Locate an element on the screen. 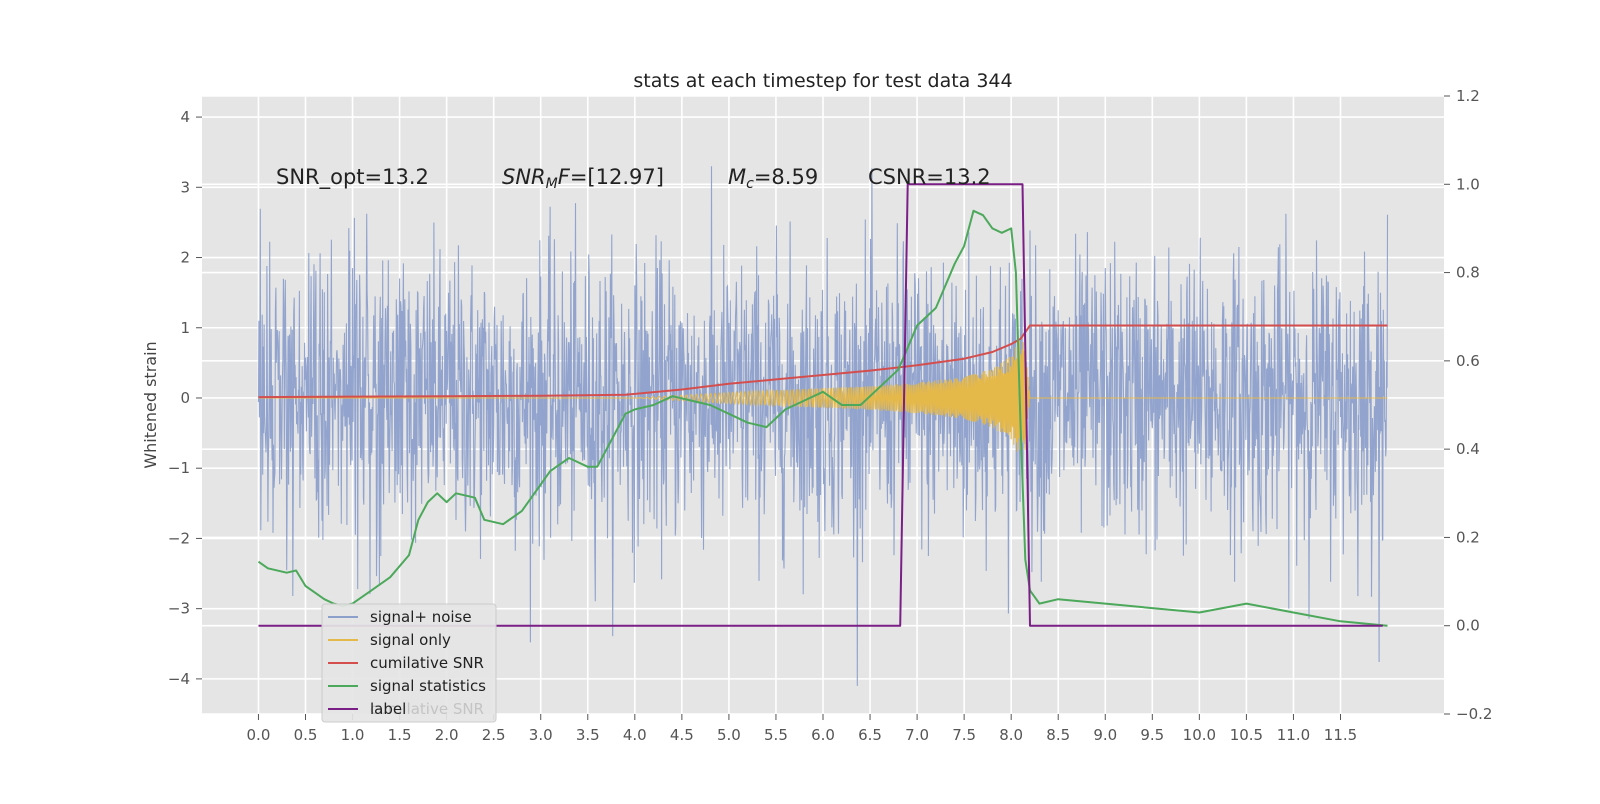  snr-mf-sub: M is located at coordinates (552, 184).